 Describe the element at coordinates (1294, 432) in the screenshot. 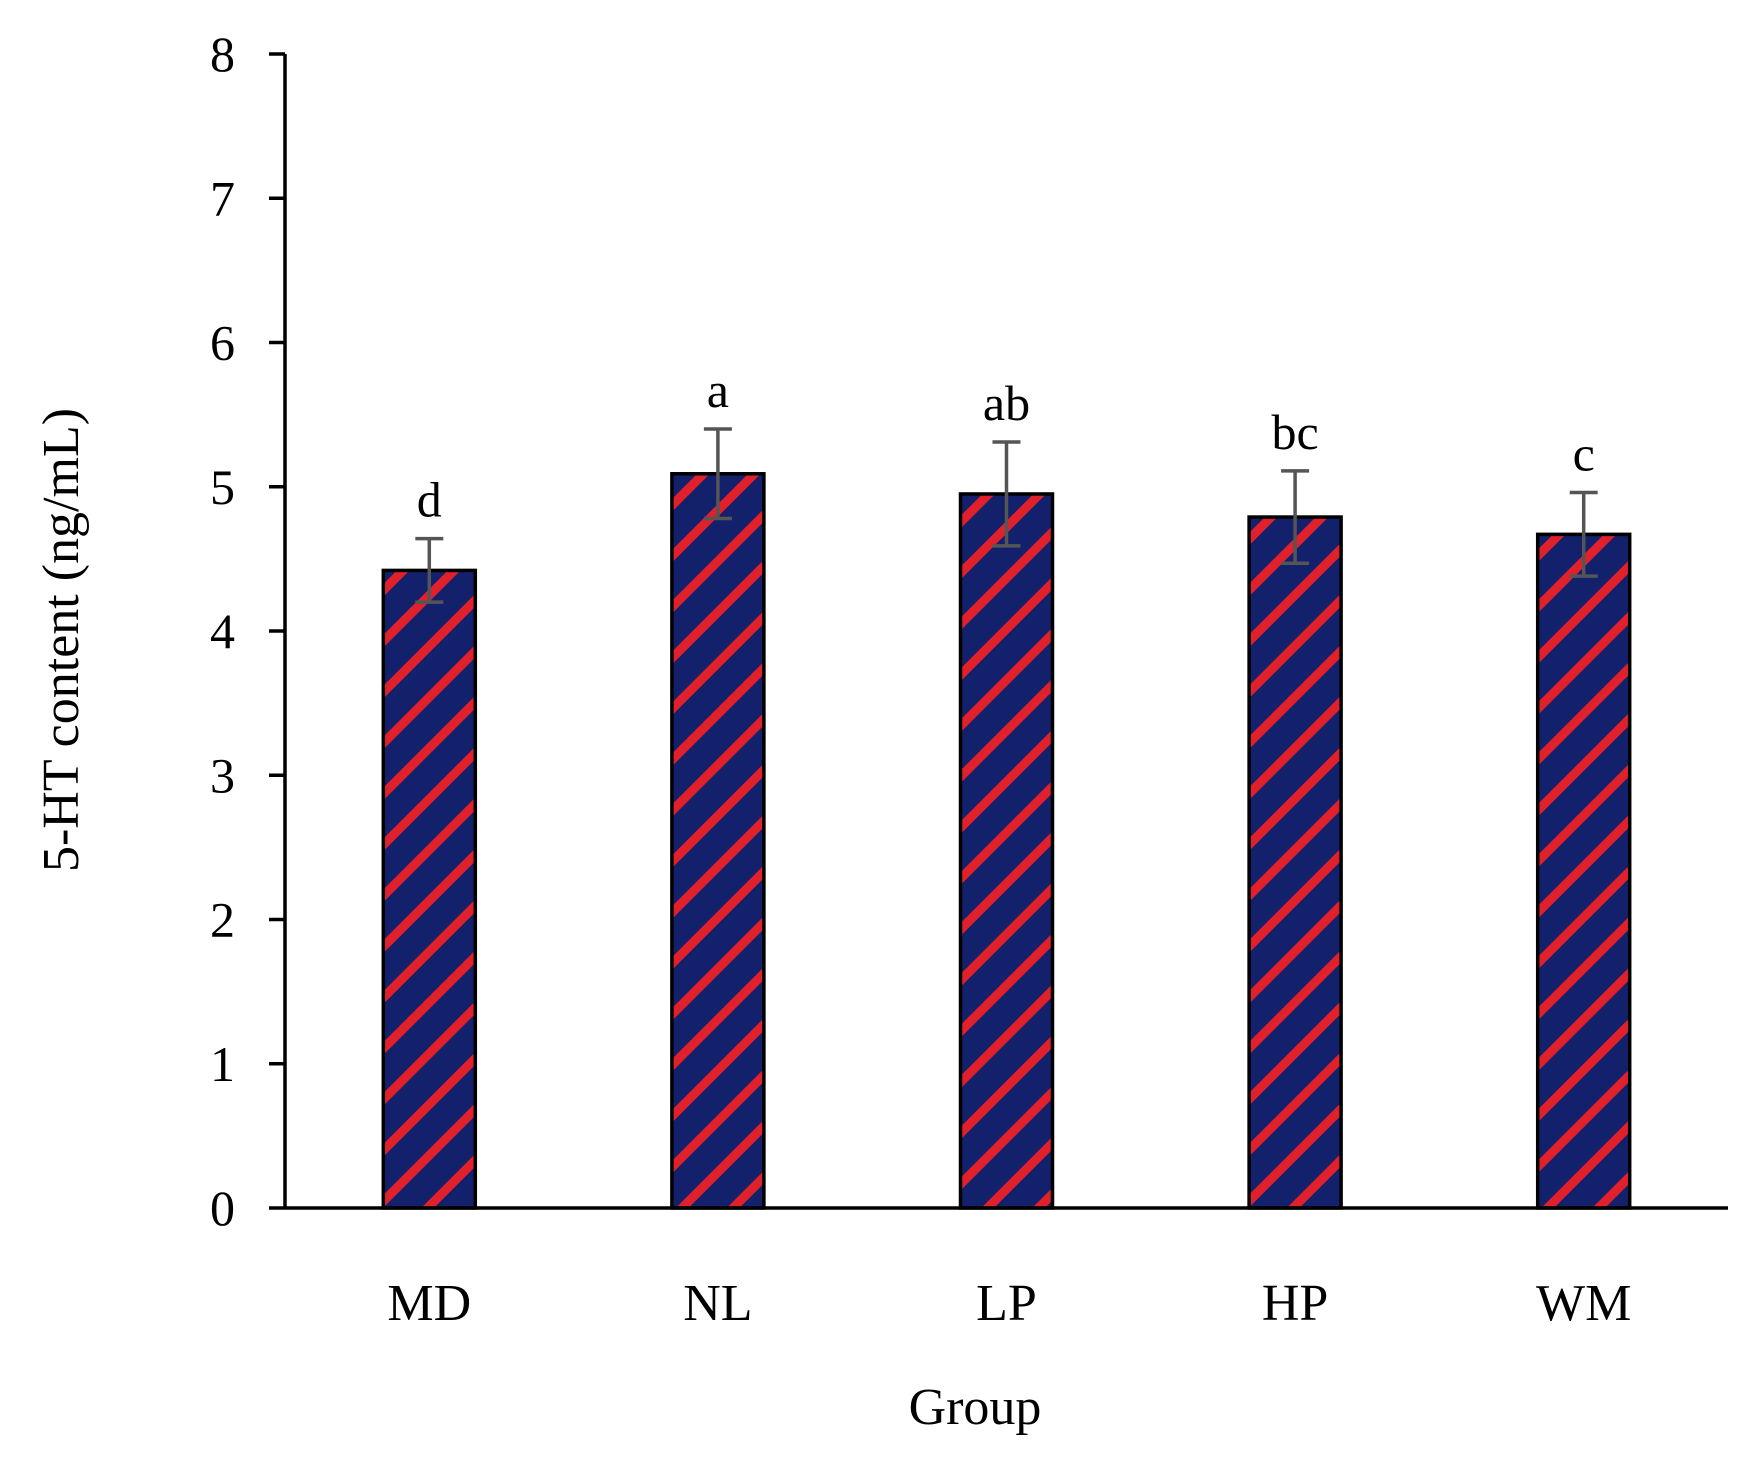

I see `significance-label-hp: bc` at that location.